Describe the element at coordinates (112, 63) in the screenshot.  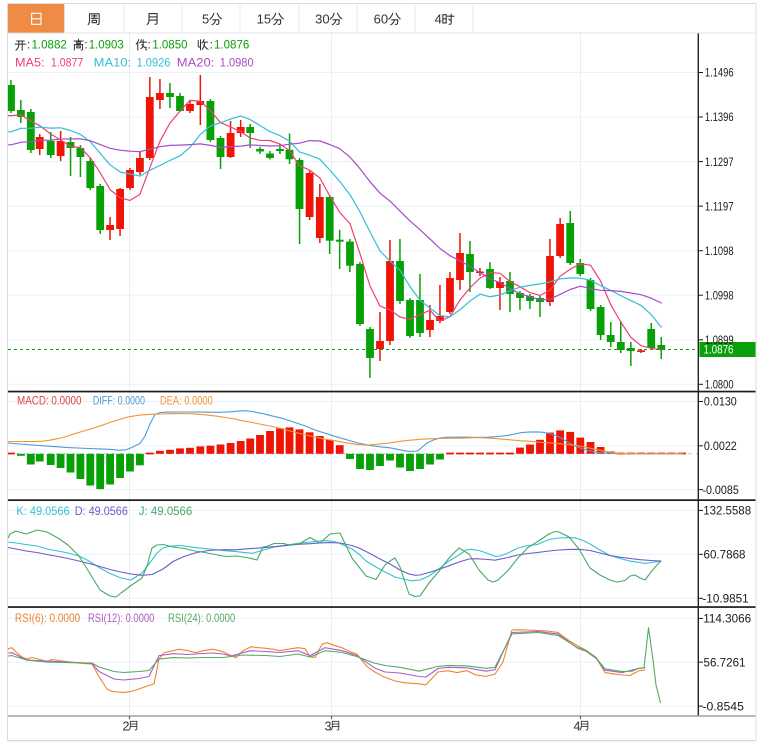
I see `svg-text: MA10:` at that location.